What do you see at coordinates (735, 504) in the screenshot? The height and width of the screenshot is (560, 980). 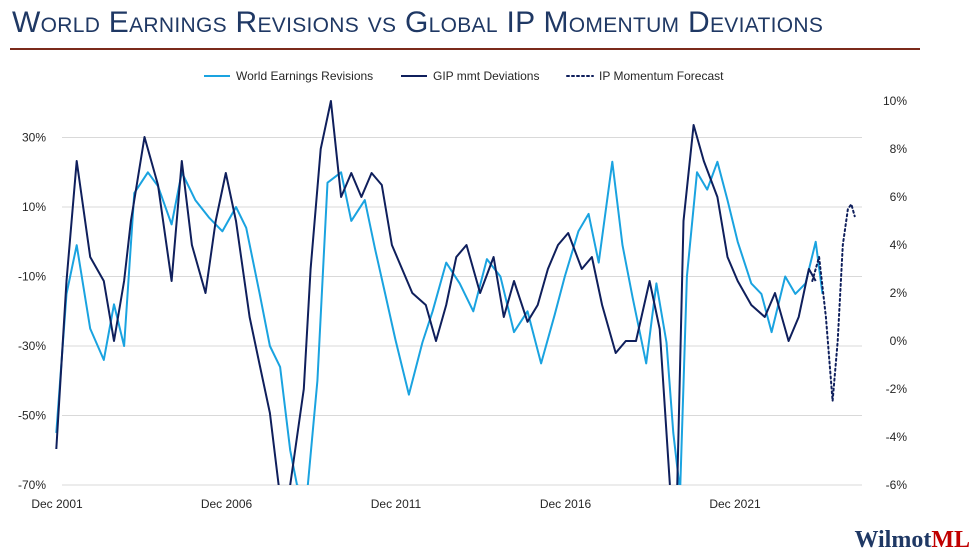 I see `x-tick-label: Dec 2021` at bounding box center [735, 504].